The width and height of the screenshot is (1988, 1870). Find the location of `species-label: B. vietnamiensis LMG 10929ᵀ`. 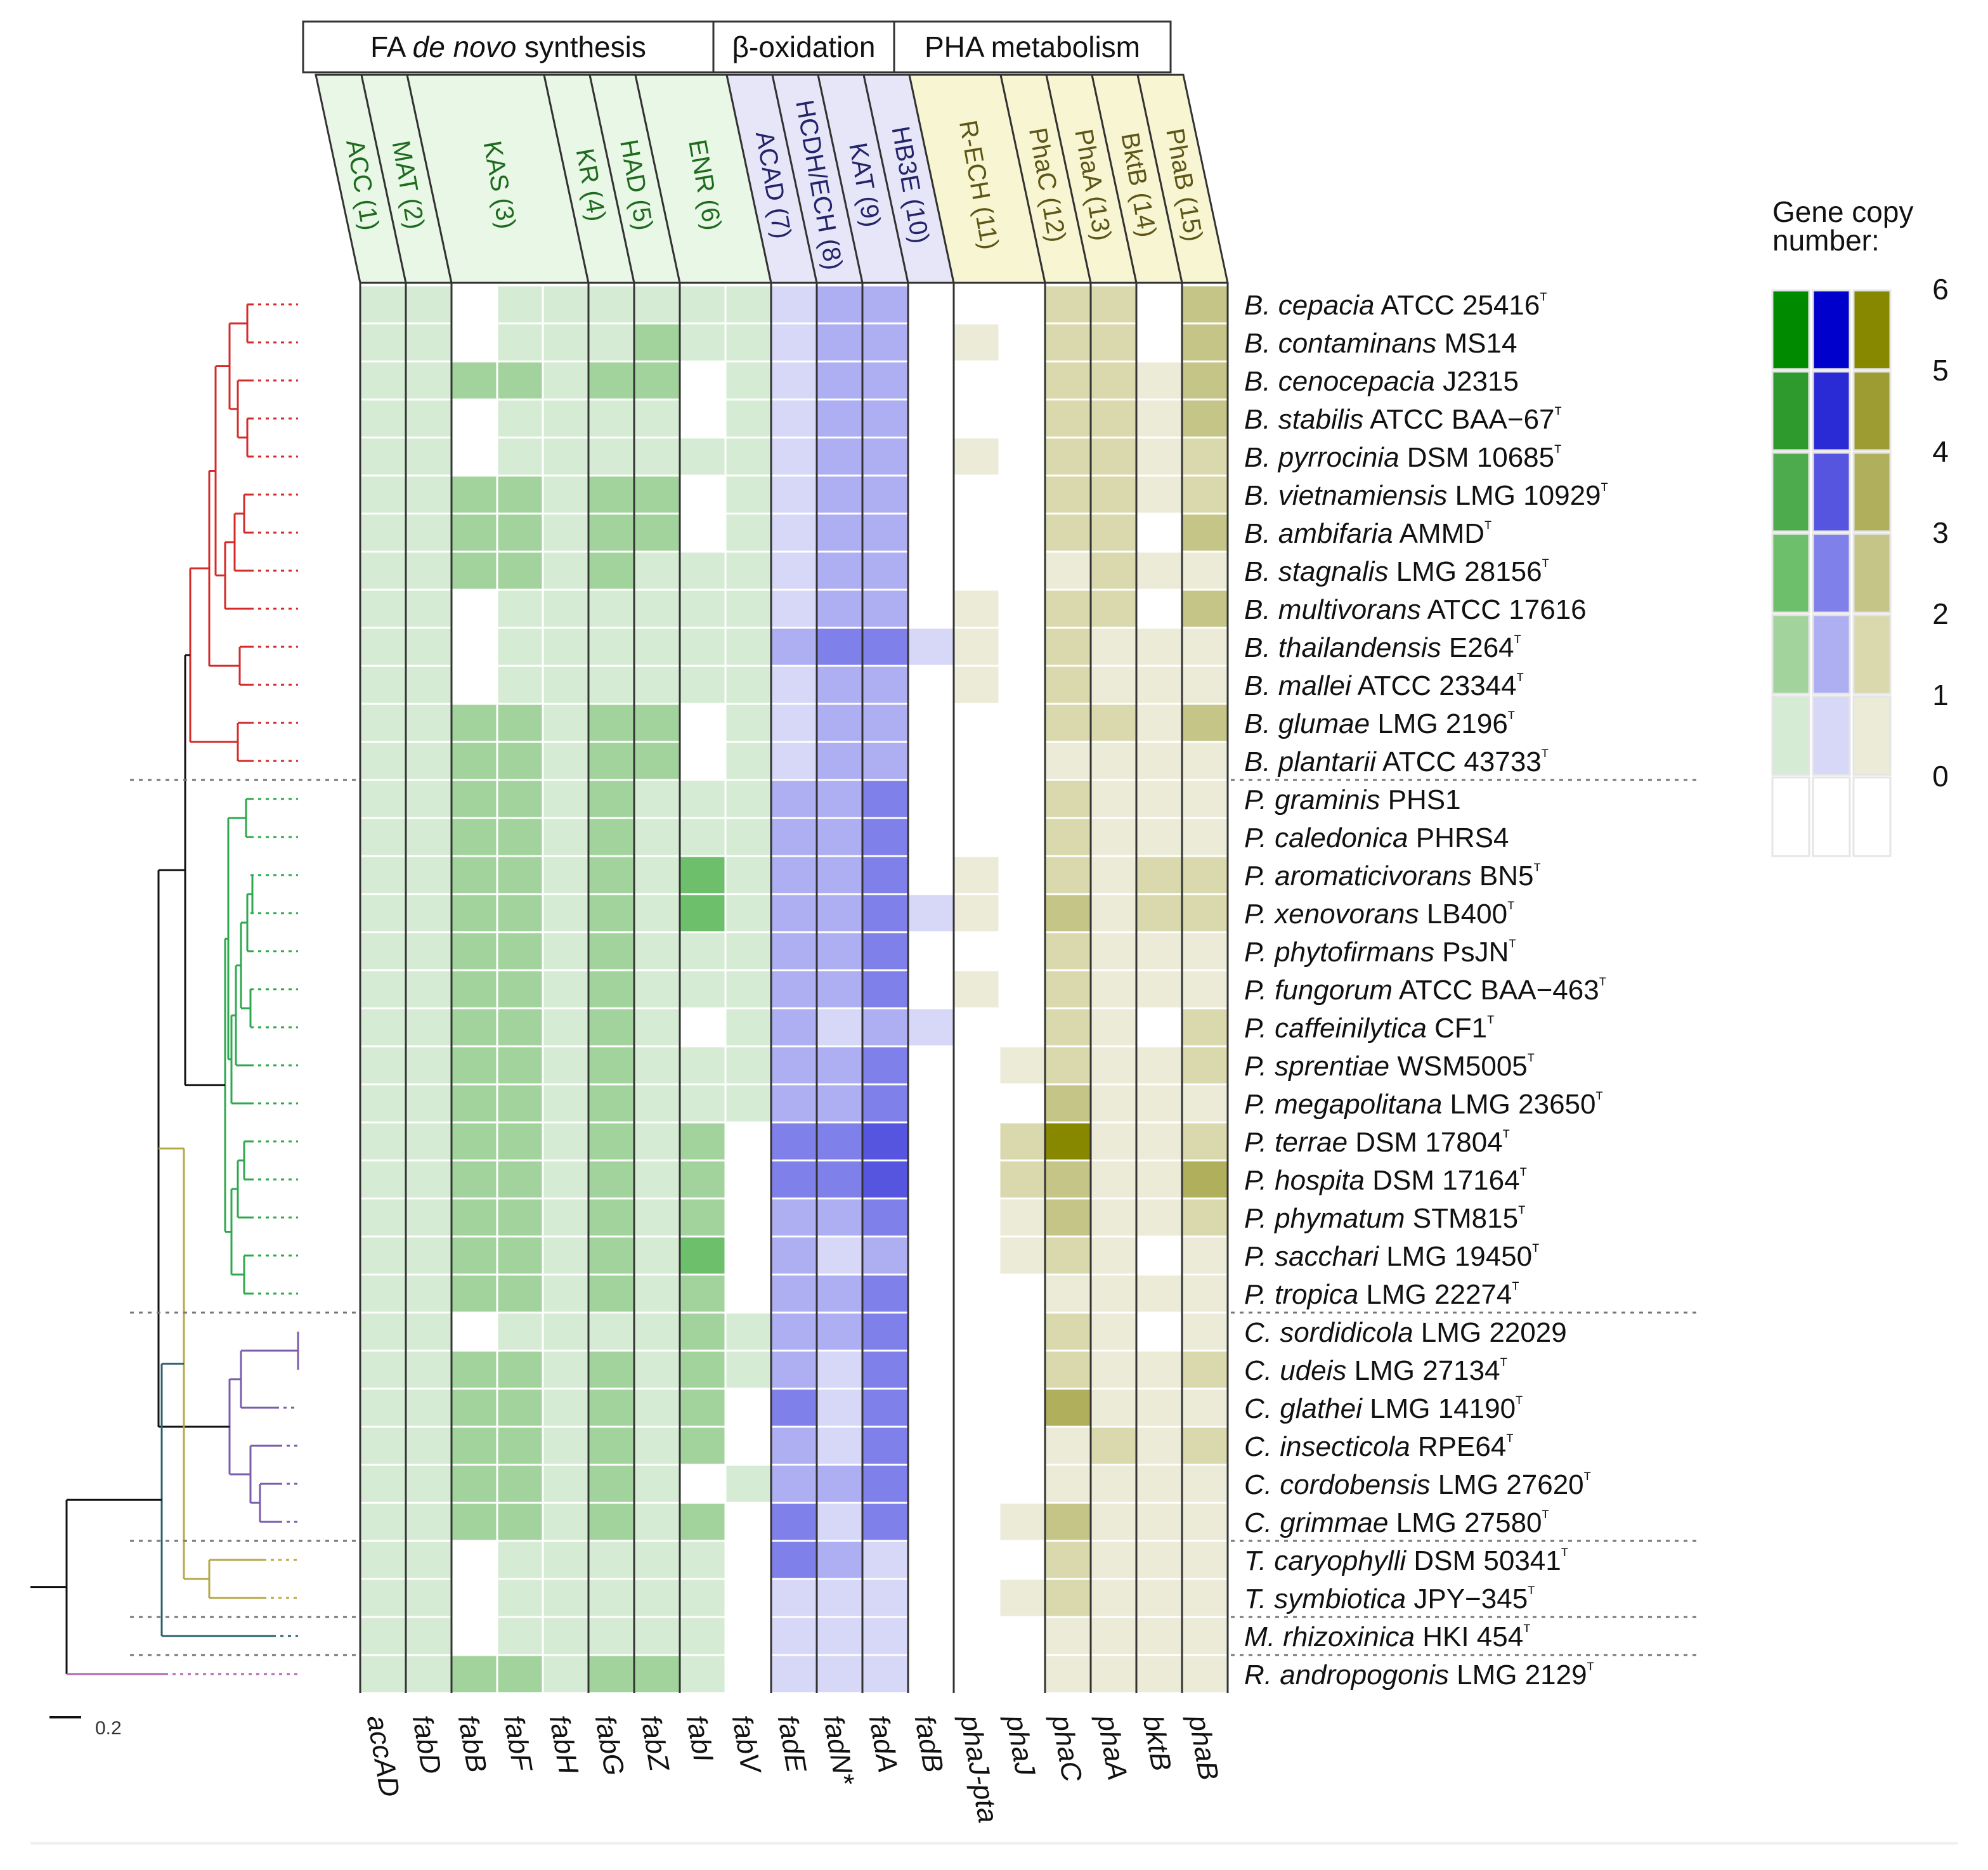

species-label: B. vietnamiensis LMG 10929ᵀ is located at coordinates (1426, 495).